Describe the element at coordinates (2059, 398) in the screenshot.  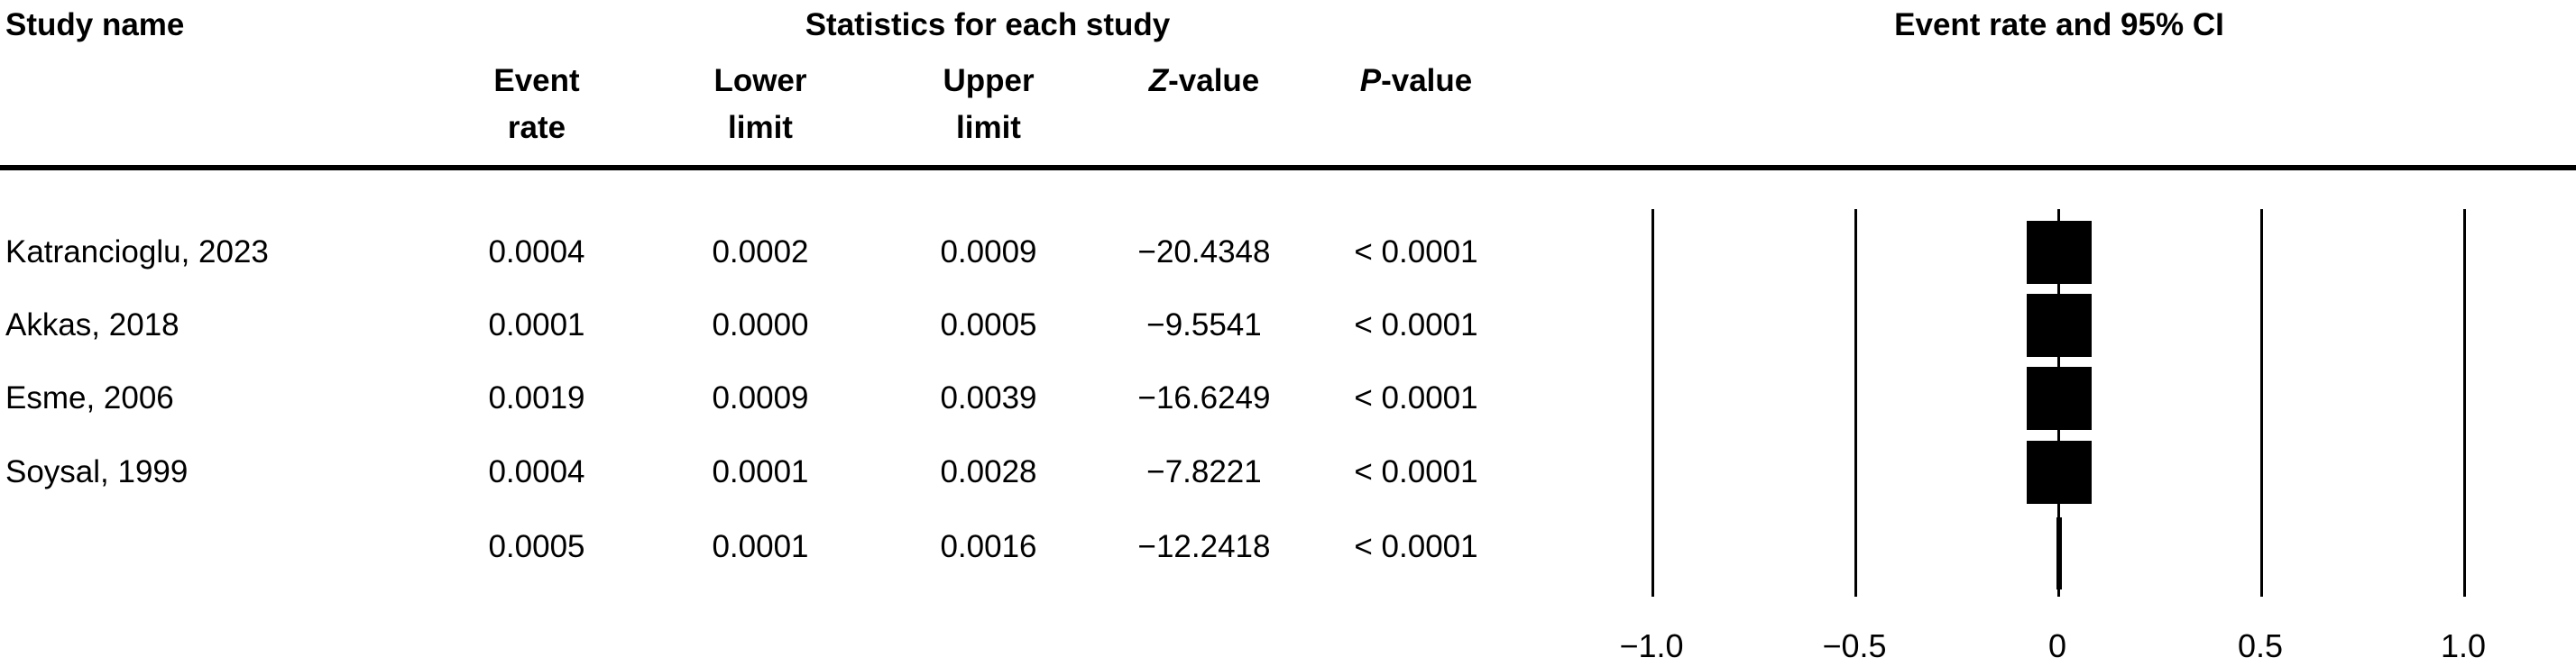
I see `forest-square-esme` at that location.